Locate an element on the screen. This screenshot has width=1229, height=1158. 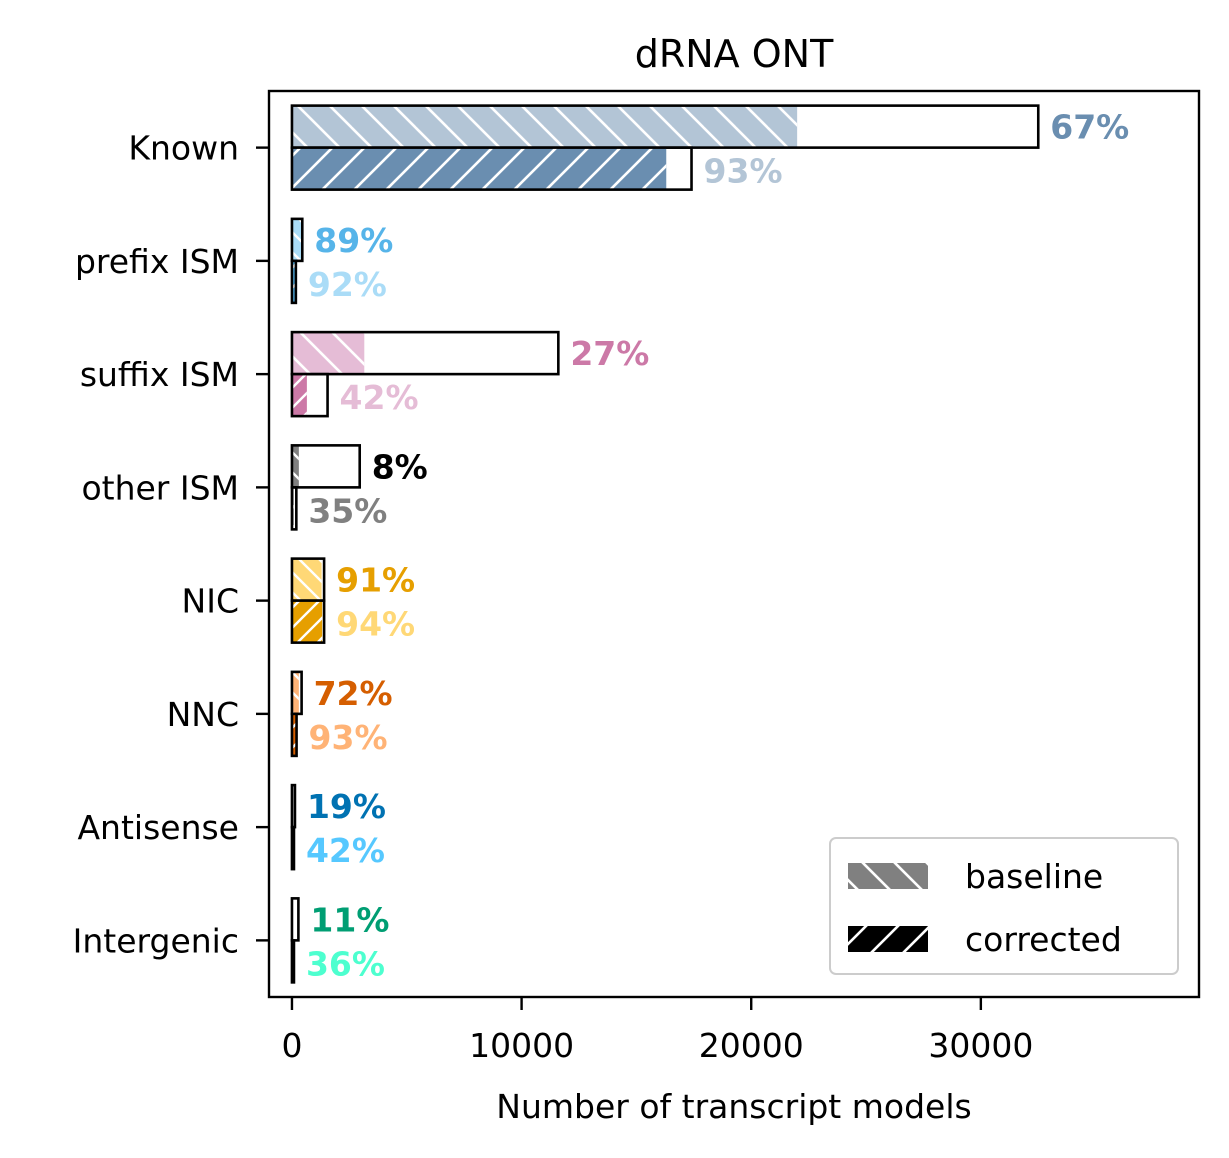
pct-label-baseline-prefix-ism: 89% is located at coordinates (353, 240).